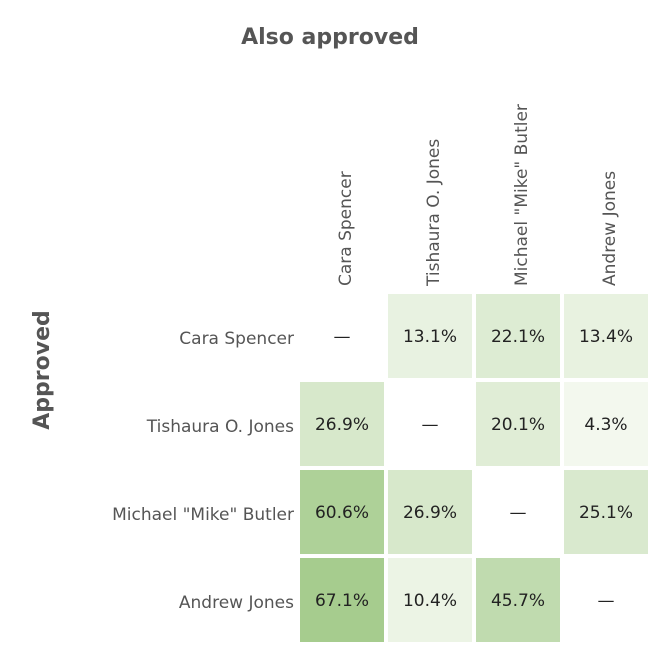  I want to click on cell-label-r3-c2: 45.7%, so click(518, 601).